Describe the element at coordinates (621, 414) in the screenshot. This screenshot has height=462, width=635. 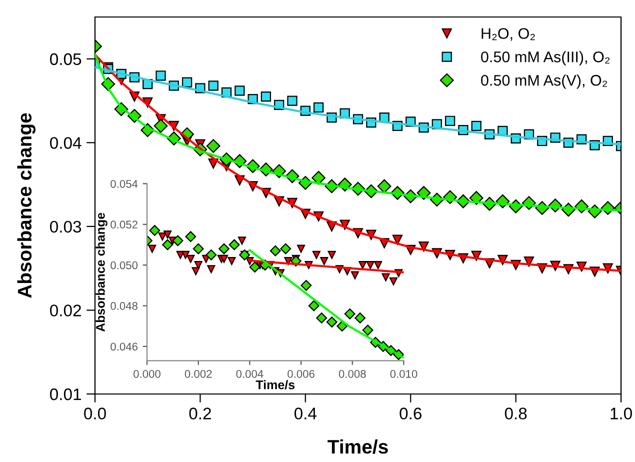
I see `x-tick-label: 1.0` at that location.